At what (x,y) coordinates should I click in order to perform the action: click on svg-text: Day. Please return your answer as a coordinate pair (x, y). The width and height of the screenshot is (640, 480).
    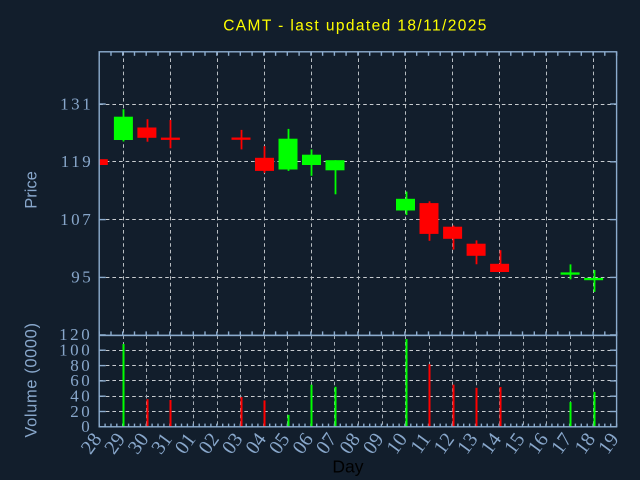
    Looking at the image, I should click on (347, 466).